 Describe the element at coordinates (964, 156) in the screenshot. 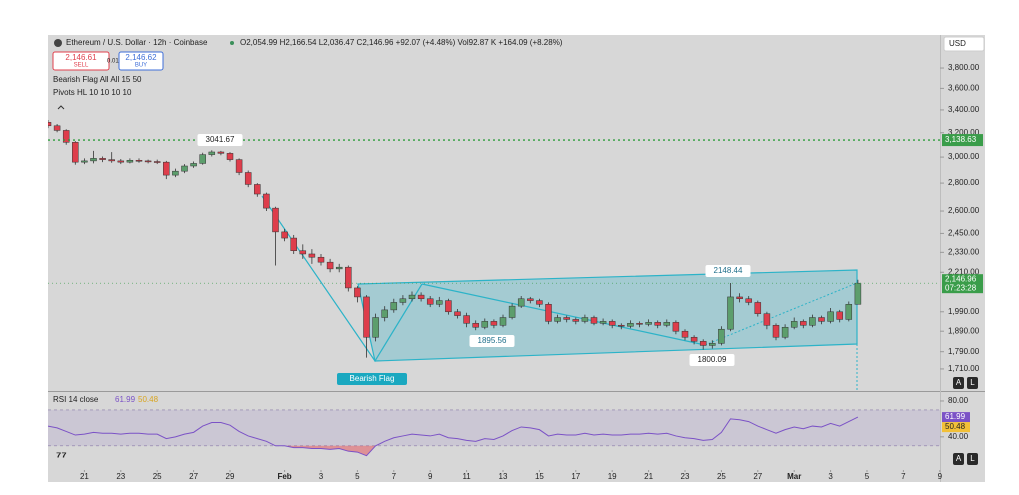

I see `y-tick-label: 3,000.00` at that location.